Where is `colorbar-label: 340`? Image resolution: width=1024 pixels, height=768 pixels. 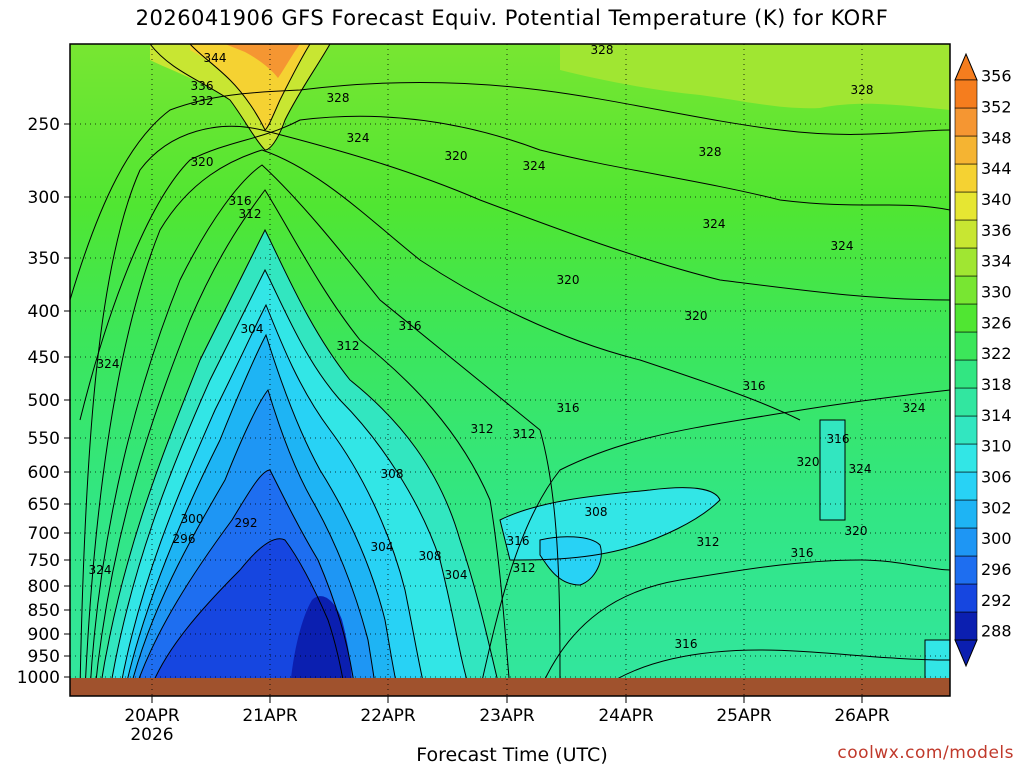 colorbar-label: 340 is located at coordinates (996, 199).